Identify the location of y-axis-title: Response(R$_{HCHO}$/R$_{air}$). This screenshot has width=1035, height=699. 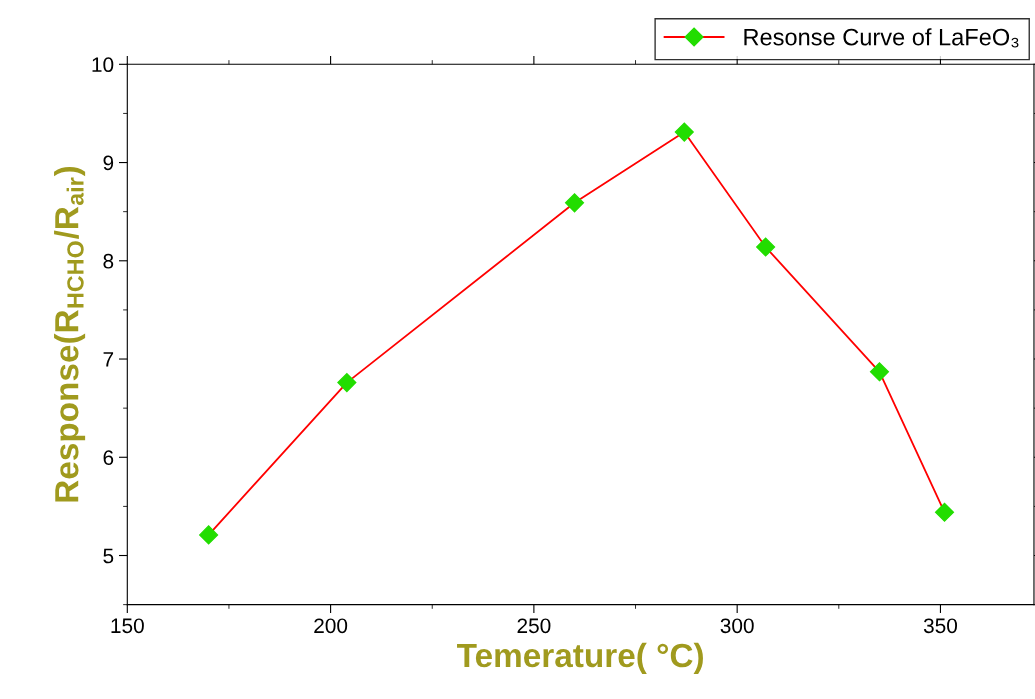
(70, 334).